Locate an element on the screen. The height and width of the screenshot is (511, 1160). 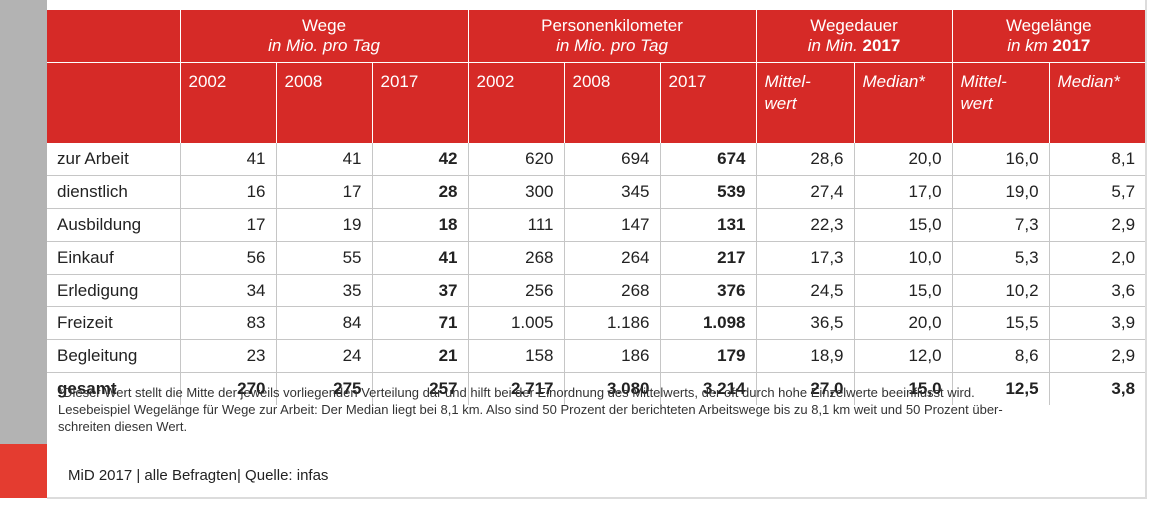
table-cell: 17,0 is located at coordinates (903, 192).